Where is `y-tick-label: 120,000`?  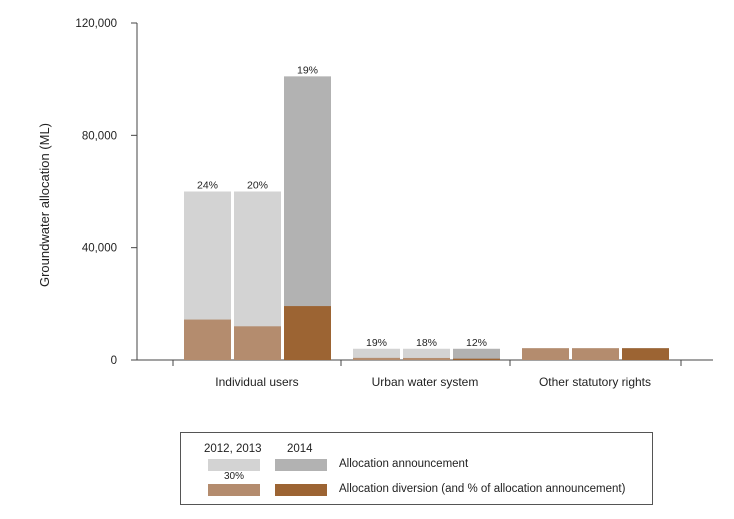 y-tick-label: 120,000 is located at coordinates (96, 24).